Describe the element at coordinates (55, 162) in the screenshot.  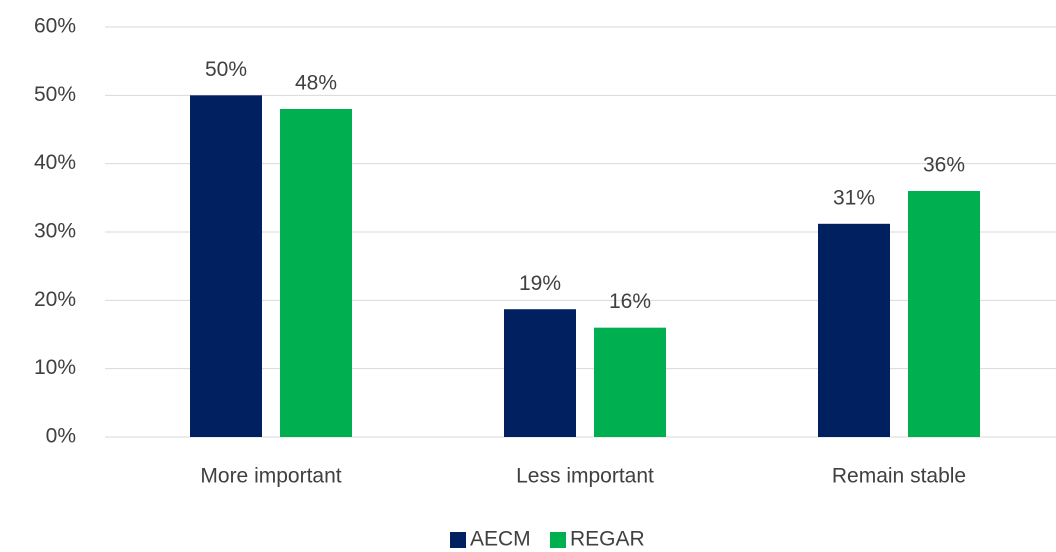
I see `y-tick-label: 40%` at that location.